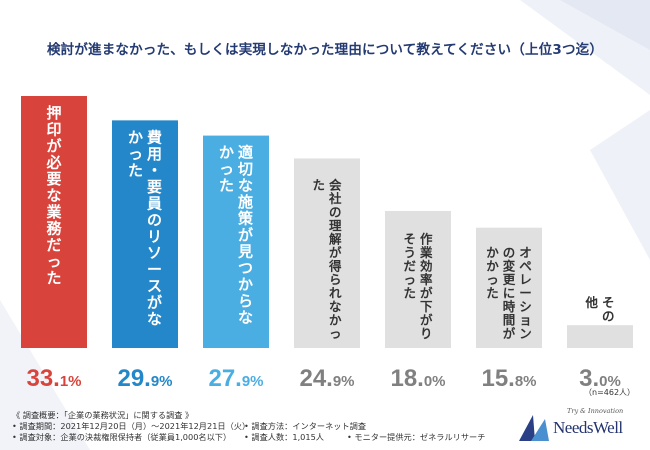  Describe the element at coordinates (235, 378) in the screenshot. I see `value-label-3: 27.9%` at that location.